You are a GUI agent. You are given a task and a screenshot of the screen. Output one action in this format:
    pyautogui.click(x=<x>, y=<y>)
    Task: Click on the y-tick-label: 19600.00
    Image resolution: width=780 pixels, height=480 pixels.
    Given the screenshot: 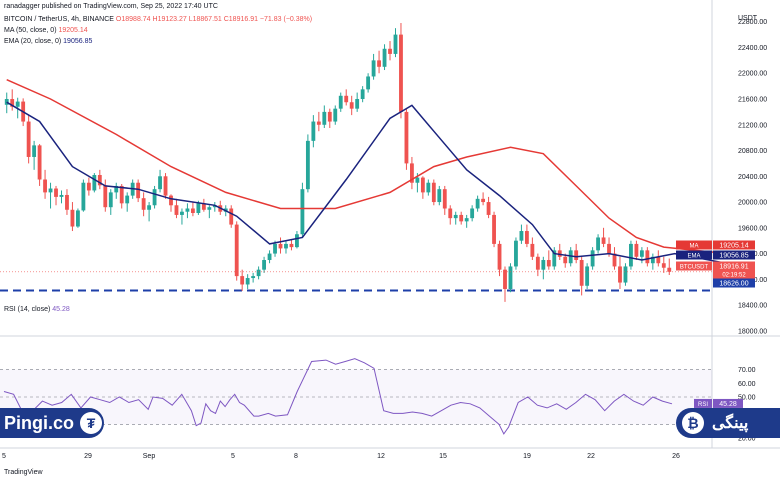 What is the action you would take?
    pyautogui.click(x=752, y=228)
    